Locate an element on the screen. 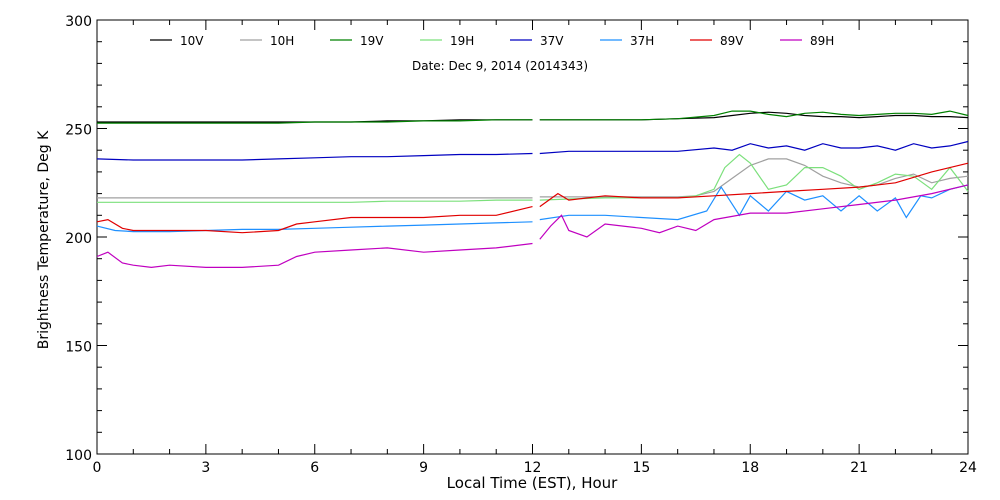 This screenshot has width=1000, height=500. x-axis-label: Local Time (EST), Hour is located at coordinates (532, 483).